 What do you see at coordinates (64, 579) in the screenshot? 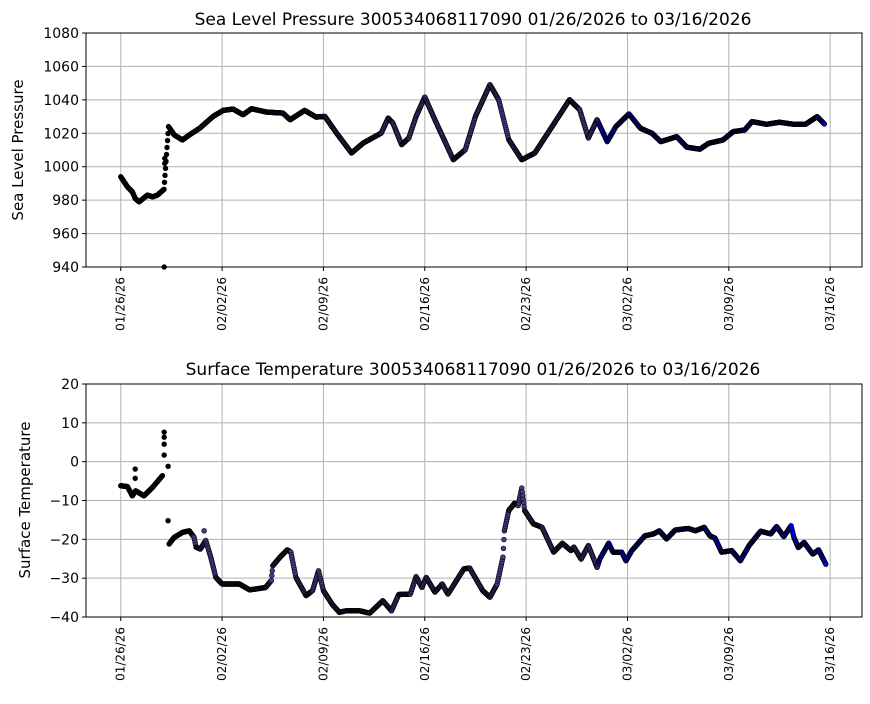
I see `y-tick-label: −30` at bounding box center [64, 579].